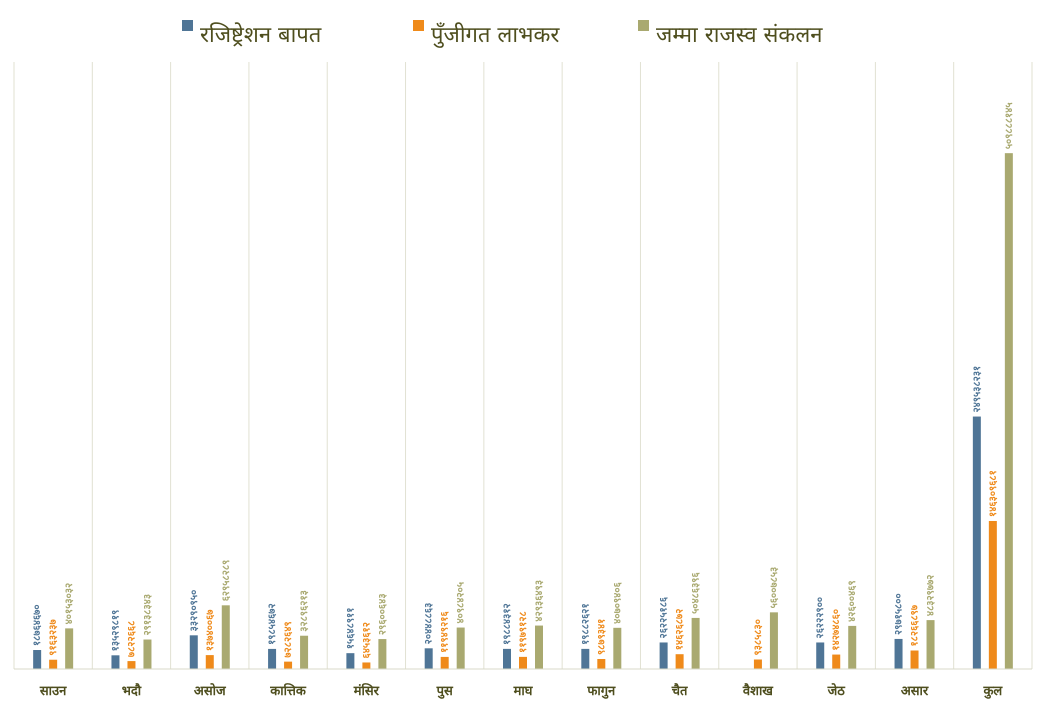 The width and height of the screenshot is (1045, 711). Describe the element at coordinates (210, 630) in the screenshot. I see `data-label-s1-c2: १३७४००६७` at that location.